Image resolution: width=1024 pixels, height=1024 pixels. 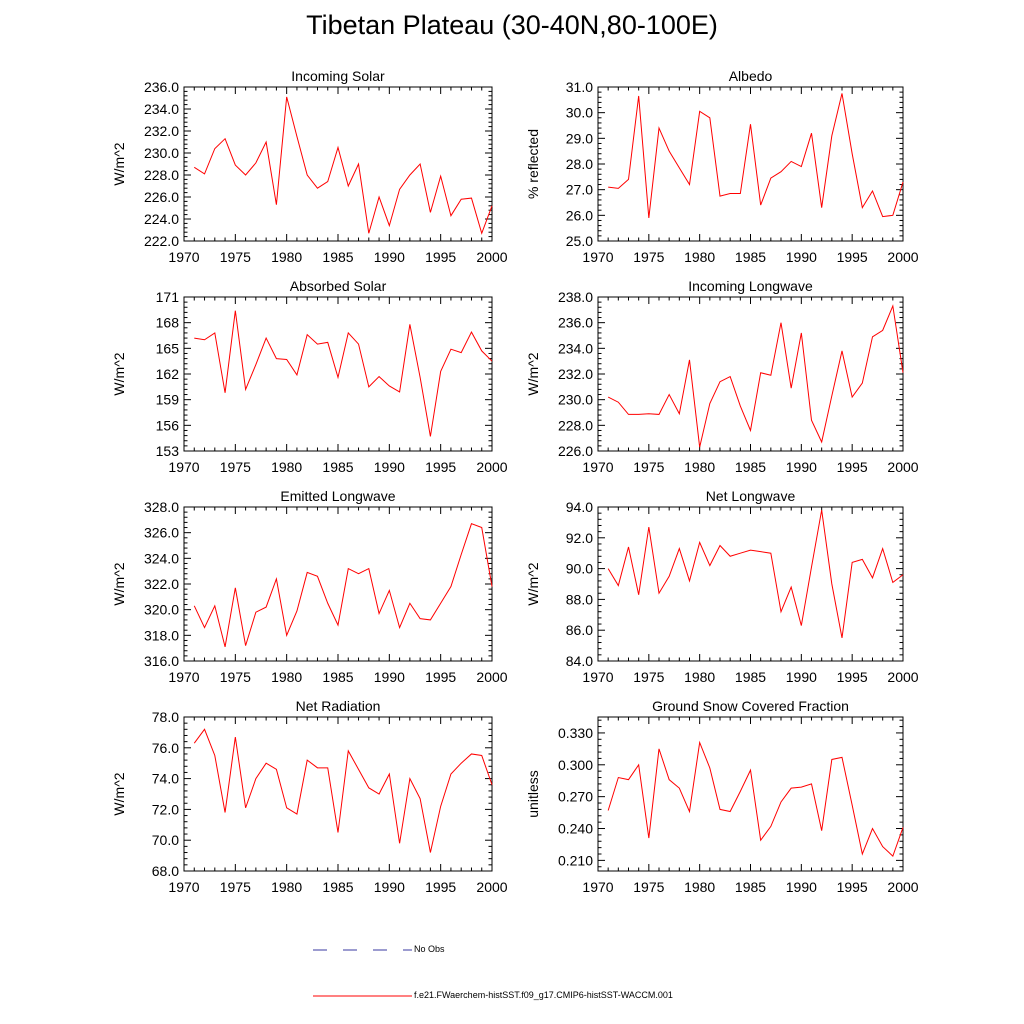 What do you see at coordinates (161, 610) in the screenshot?
I see `panel-5-ytick-label: 320.0` at bounding box center [161, 610].